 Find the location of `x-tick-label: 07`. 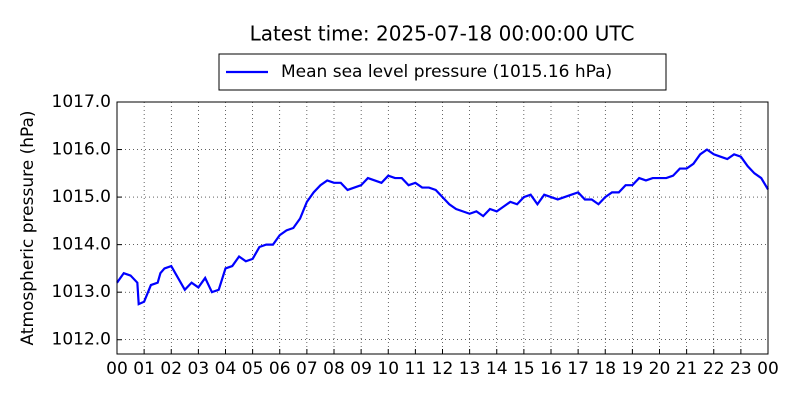

x-tick-label: 07 is located at coordinates (307, 369).